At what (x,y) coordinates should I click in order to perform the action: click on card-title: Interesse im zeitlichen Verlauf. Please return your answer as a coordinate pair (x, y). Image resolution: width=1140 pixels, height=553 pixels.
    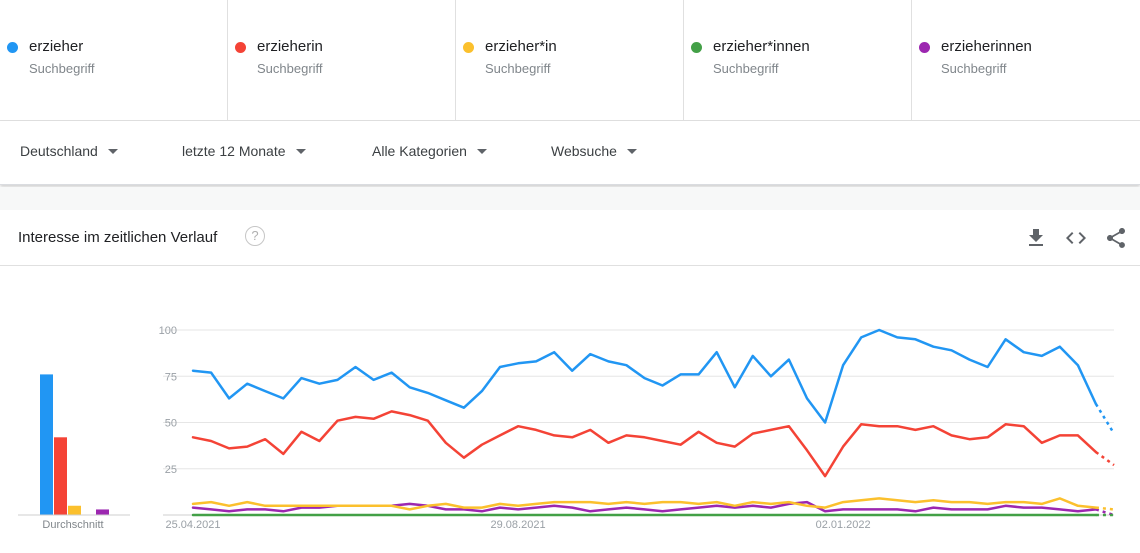
    Looking at the image, I should click on (118, 237).